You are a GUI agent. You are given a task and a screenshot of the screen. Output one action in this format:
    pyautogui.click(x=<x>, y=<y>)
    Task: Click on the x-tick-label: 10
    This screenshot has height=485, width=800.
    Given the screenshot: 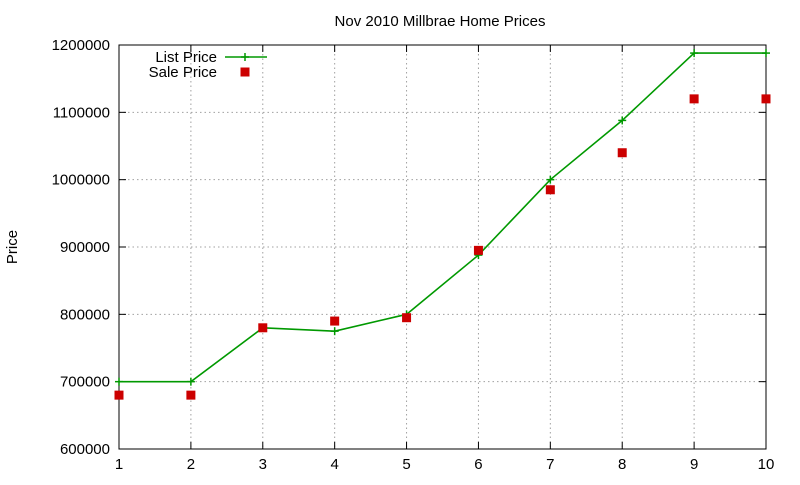 What is the action you would take?
    pyautogui.click(x=766, y=464)
    